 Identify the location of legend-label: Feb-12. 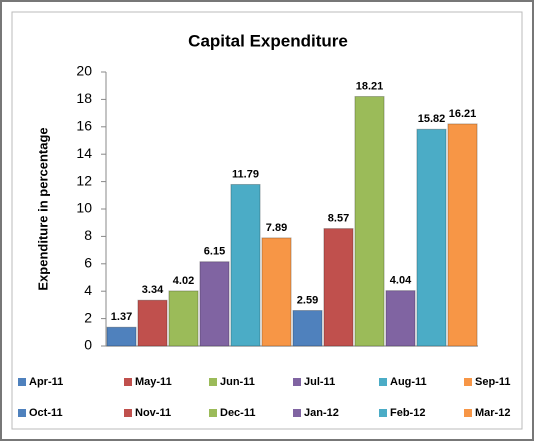
(407, 413).